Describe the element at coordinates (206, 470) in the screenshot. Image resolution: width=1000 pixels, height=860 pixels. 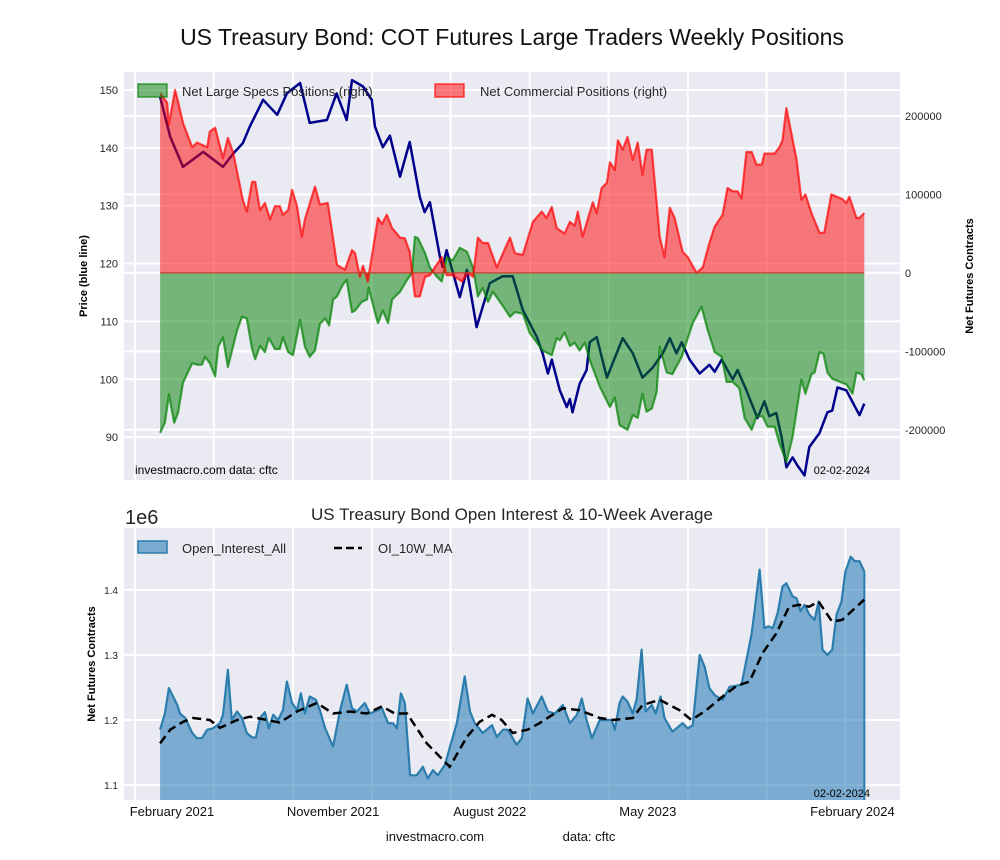
I see `top-source-annotation: investmacro.com data: cftc` at that location.